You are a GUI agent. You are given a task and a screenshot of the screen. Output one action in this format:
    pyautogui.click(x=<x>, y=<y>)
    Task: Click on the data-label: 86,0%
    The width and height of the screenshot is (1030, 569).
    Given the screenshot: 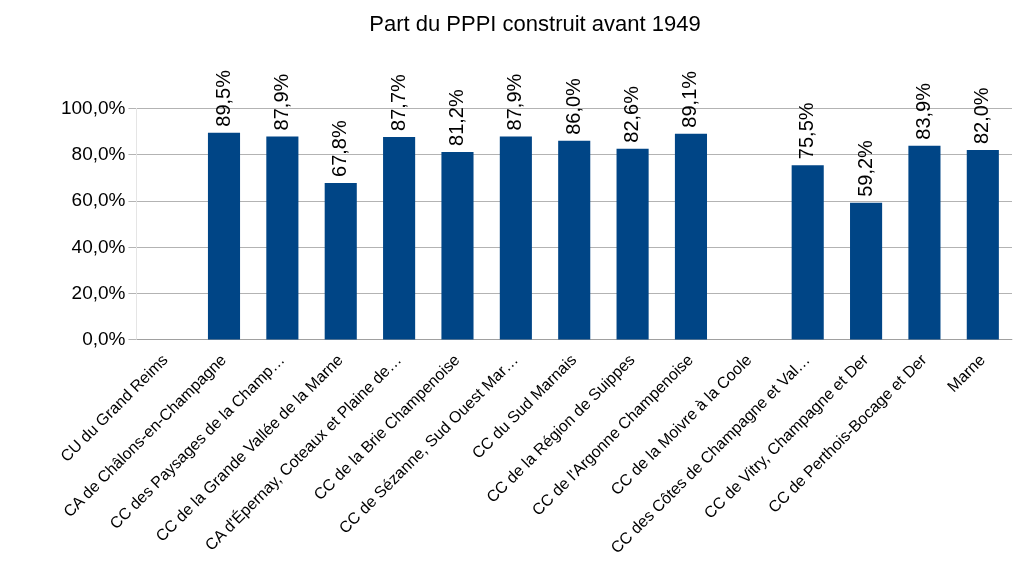 What is the action you would take?
    pyautogui.click(x=572, y=106)
    